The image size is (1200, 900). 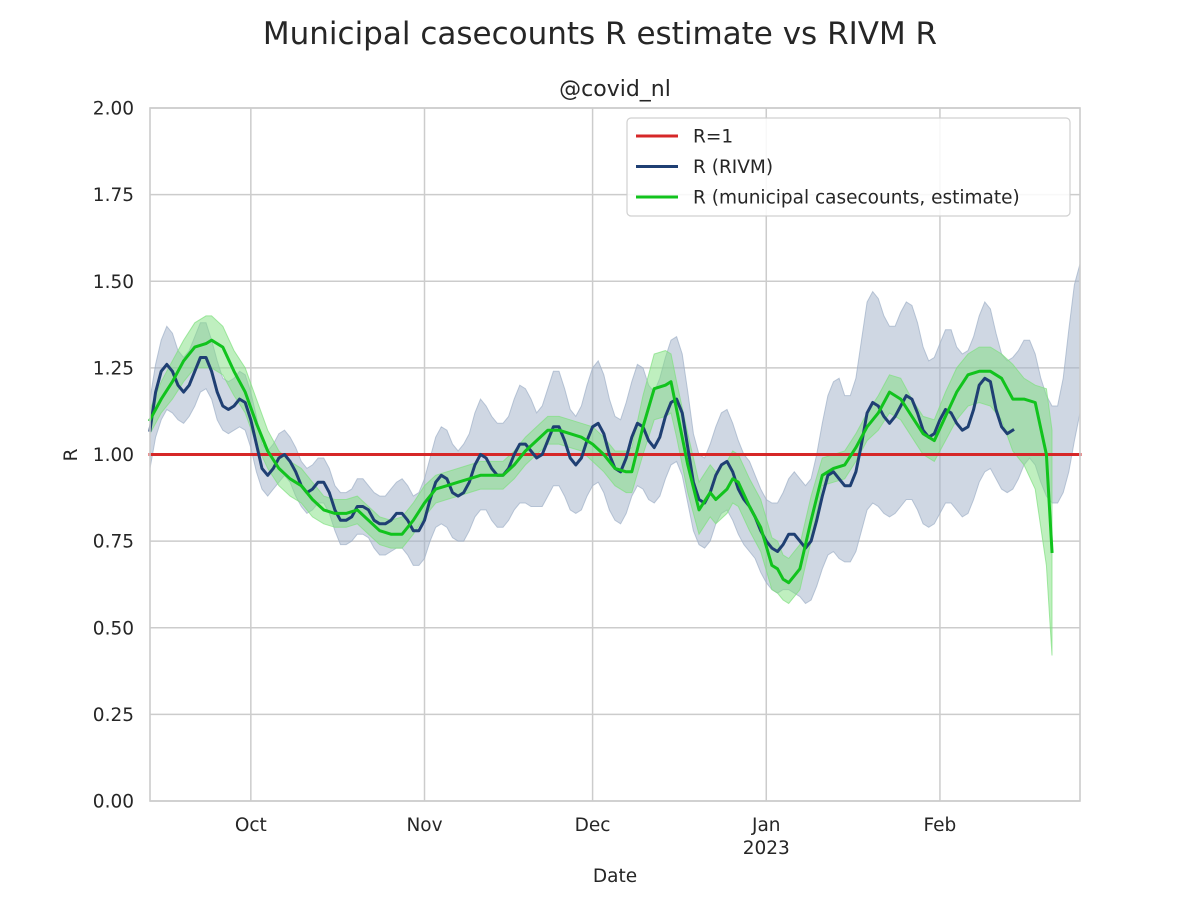 I want to click on y-tick-label: 1.00, so click(x=113, y=455).